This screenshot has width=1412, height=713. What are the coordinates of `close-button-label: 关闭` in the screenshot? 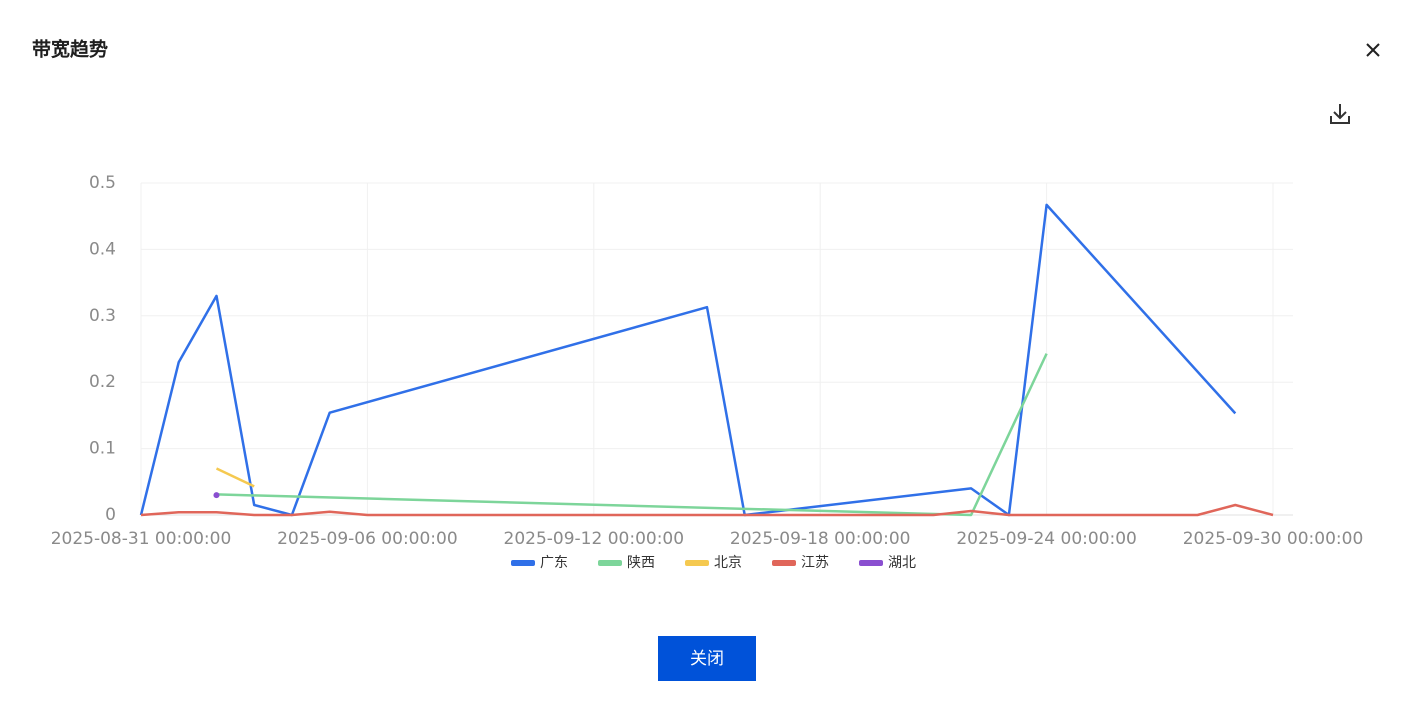 It's located at (707, 659).